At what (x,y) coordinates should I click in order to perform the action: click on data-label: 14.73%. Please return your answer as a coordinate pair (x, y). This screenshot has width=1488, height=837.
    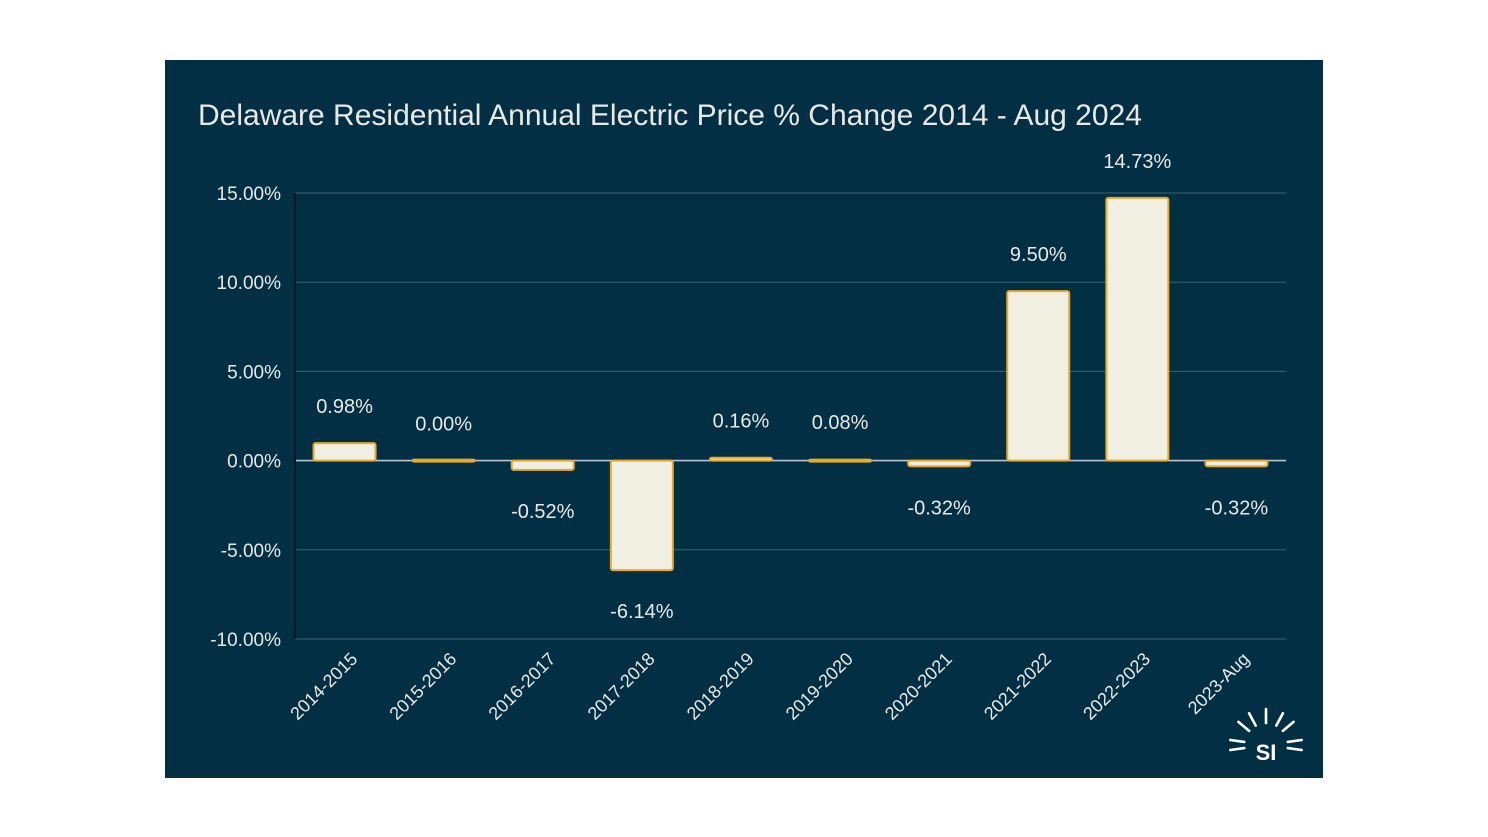
    Looking at the image, I should click on (1137, 162).